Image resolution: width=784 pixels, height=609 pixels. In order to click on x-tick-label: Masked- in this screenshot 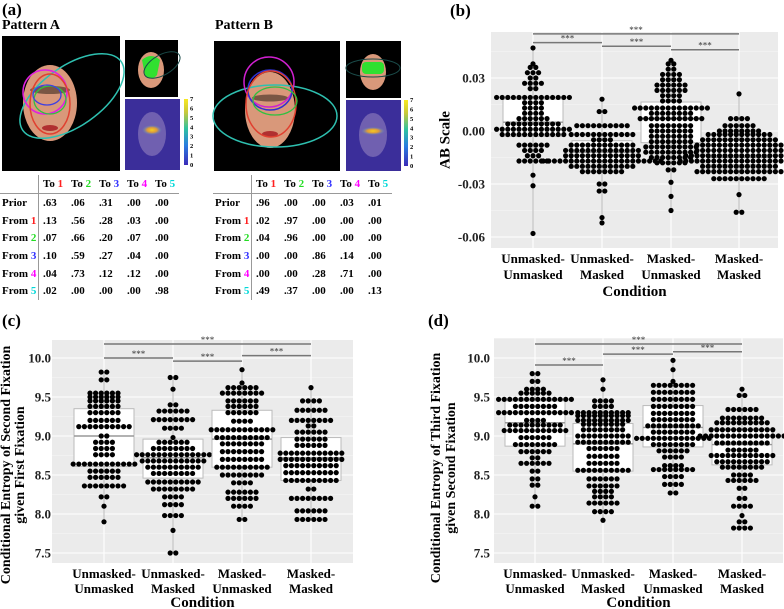, I will do `click(739, 258)`.